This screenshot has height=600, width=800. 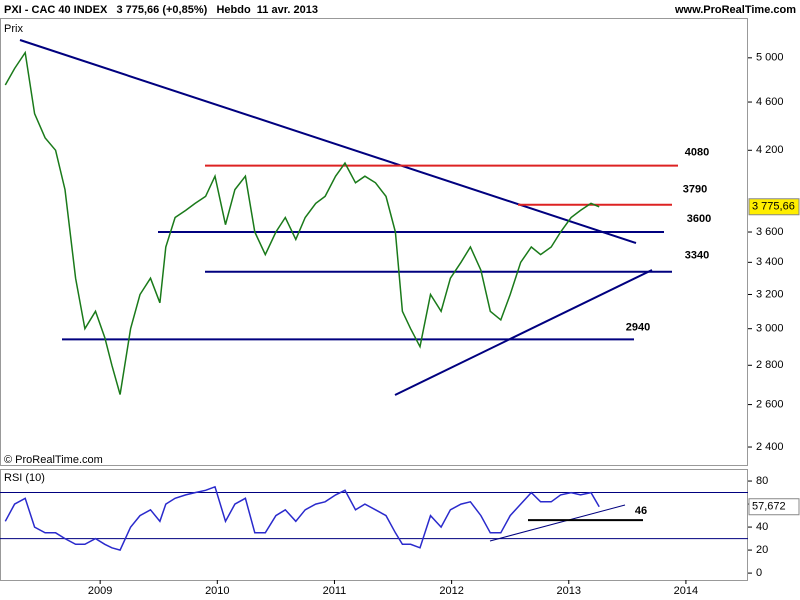 What do you see at coordinates (699, 219) in the screenshot?
I see `level-label: 3600` at bounding box center [699, 219].